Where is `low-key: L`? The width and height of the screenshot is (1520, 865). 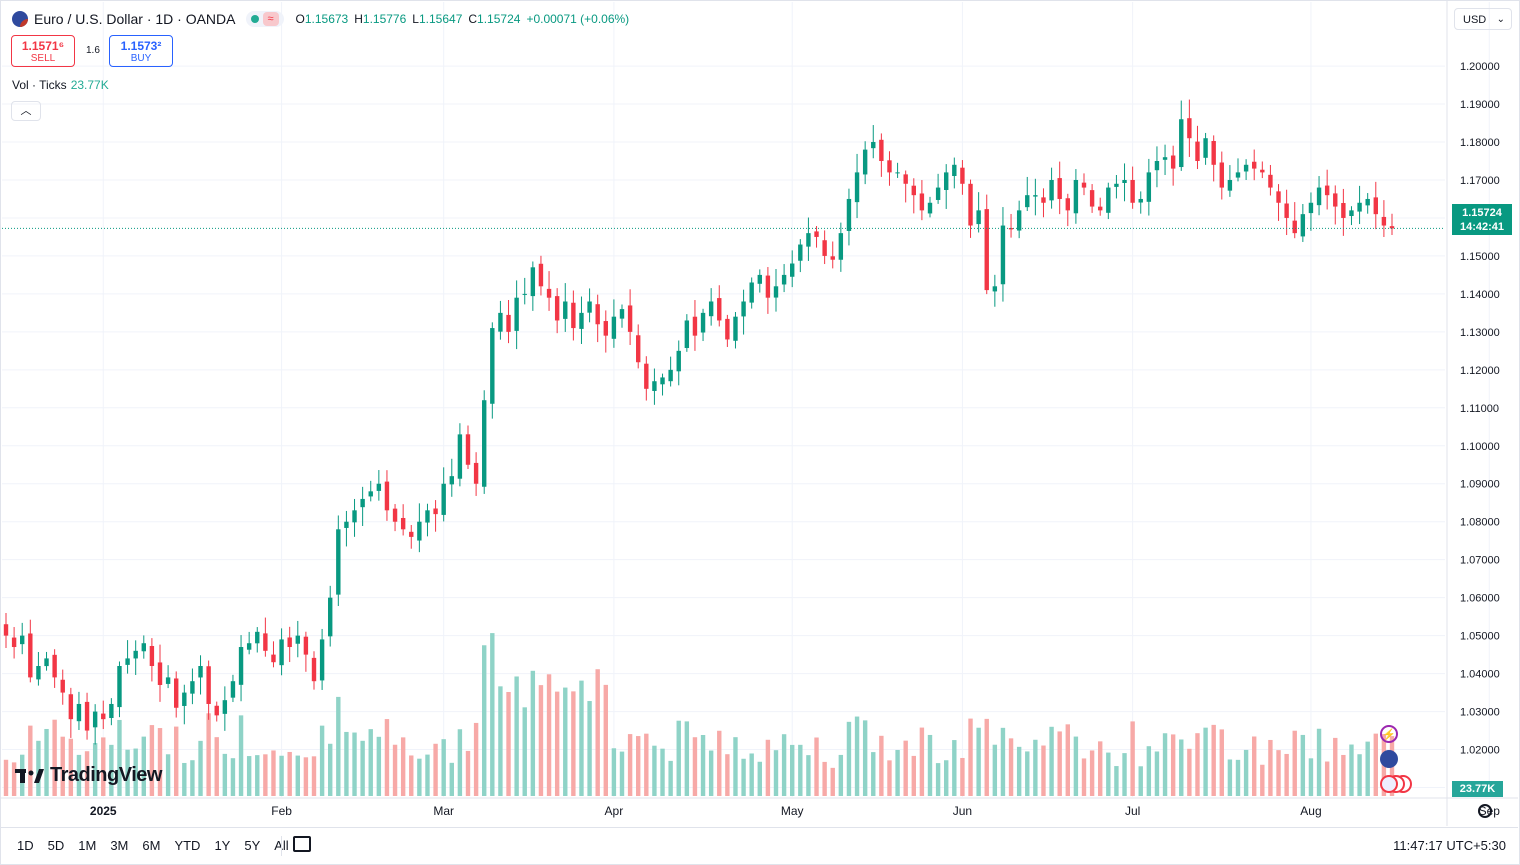 low-key: L is located at coordinates (415, 19).